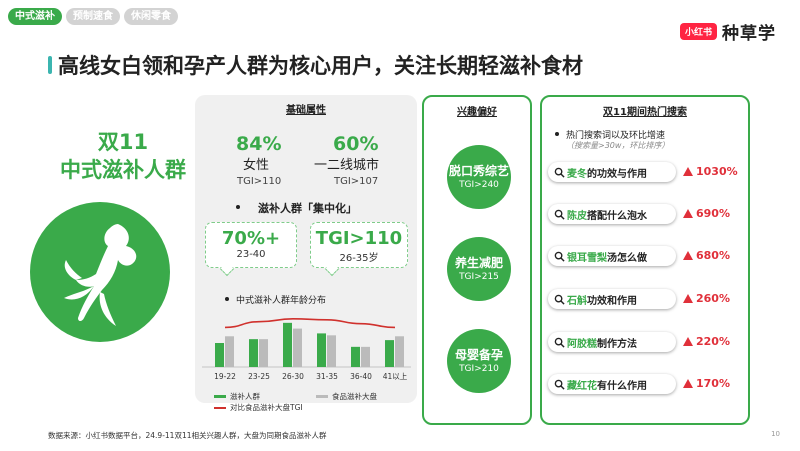 The width and height of the screenshot is (800, 451). What do you see at coordinates (259, 376) in the screenshot?
I see `x-tick-label: 23-25` at bounding box center [259, 376].